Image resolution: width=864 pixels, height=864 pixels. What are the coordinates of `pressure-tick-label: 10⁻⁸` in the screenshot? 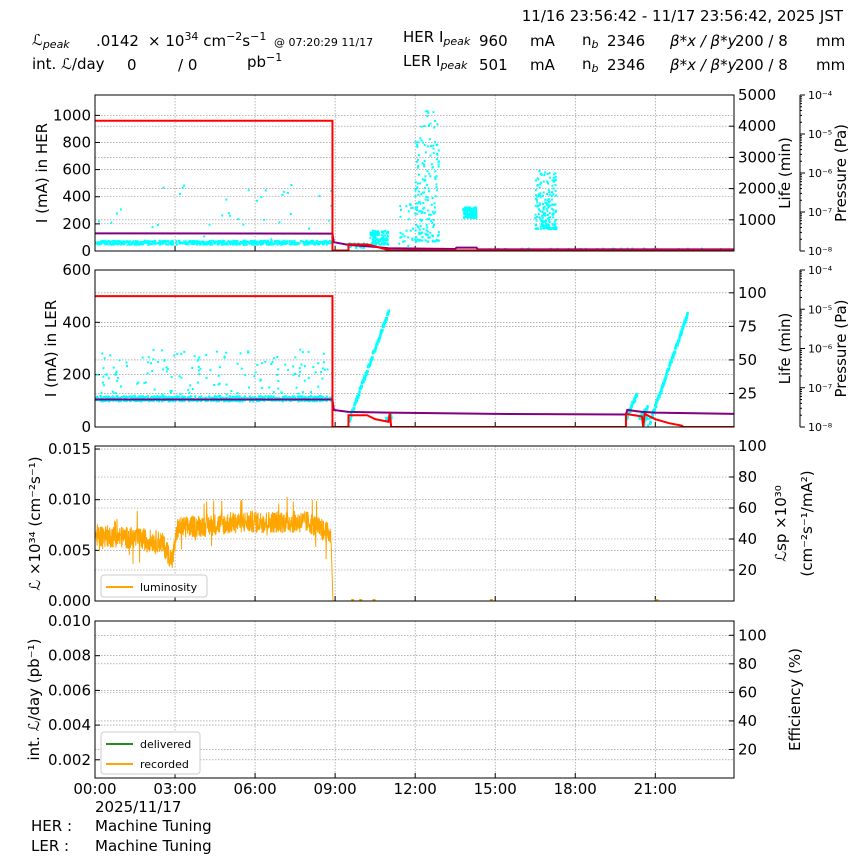 It's located at (820, 251).